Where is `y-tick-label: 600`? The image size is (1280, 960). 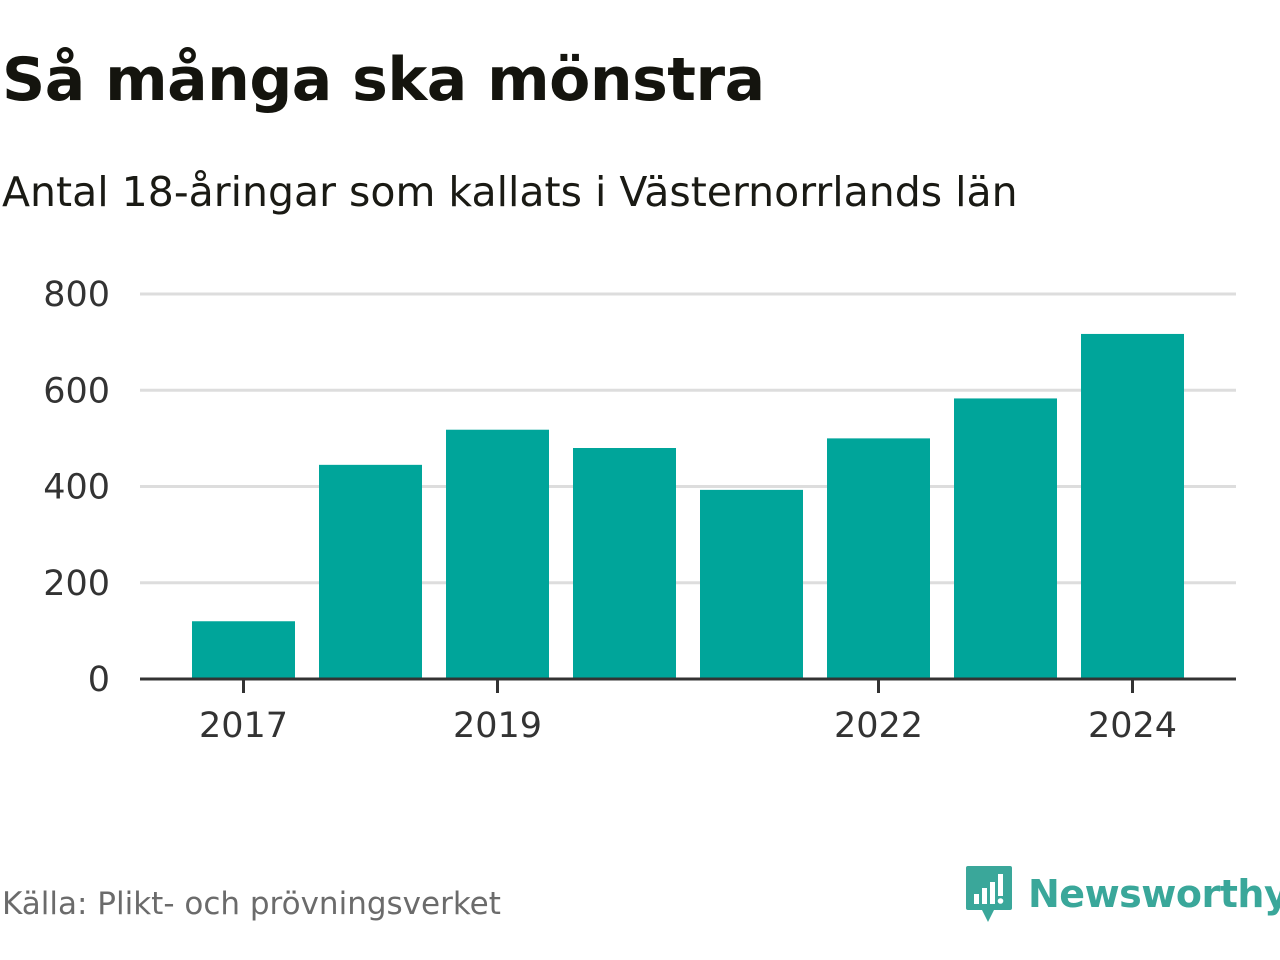 y-tick-label: 600 is located at coordinates (76, 391).